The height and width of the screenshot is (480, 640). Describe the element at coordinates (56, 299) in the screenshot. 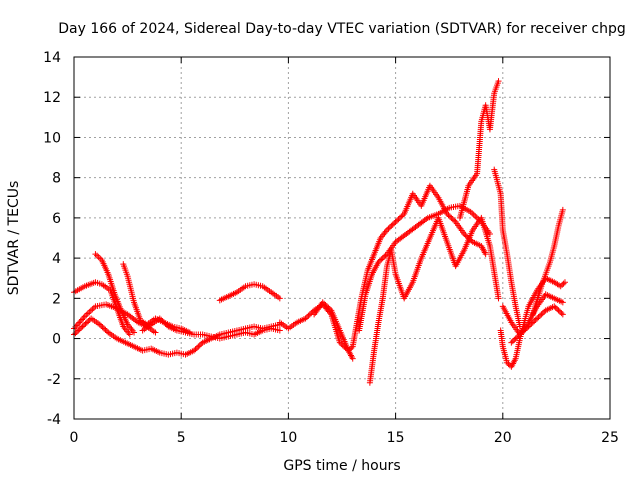

I see `y-tick-label: 2` at that location.